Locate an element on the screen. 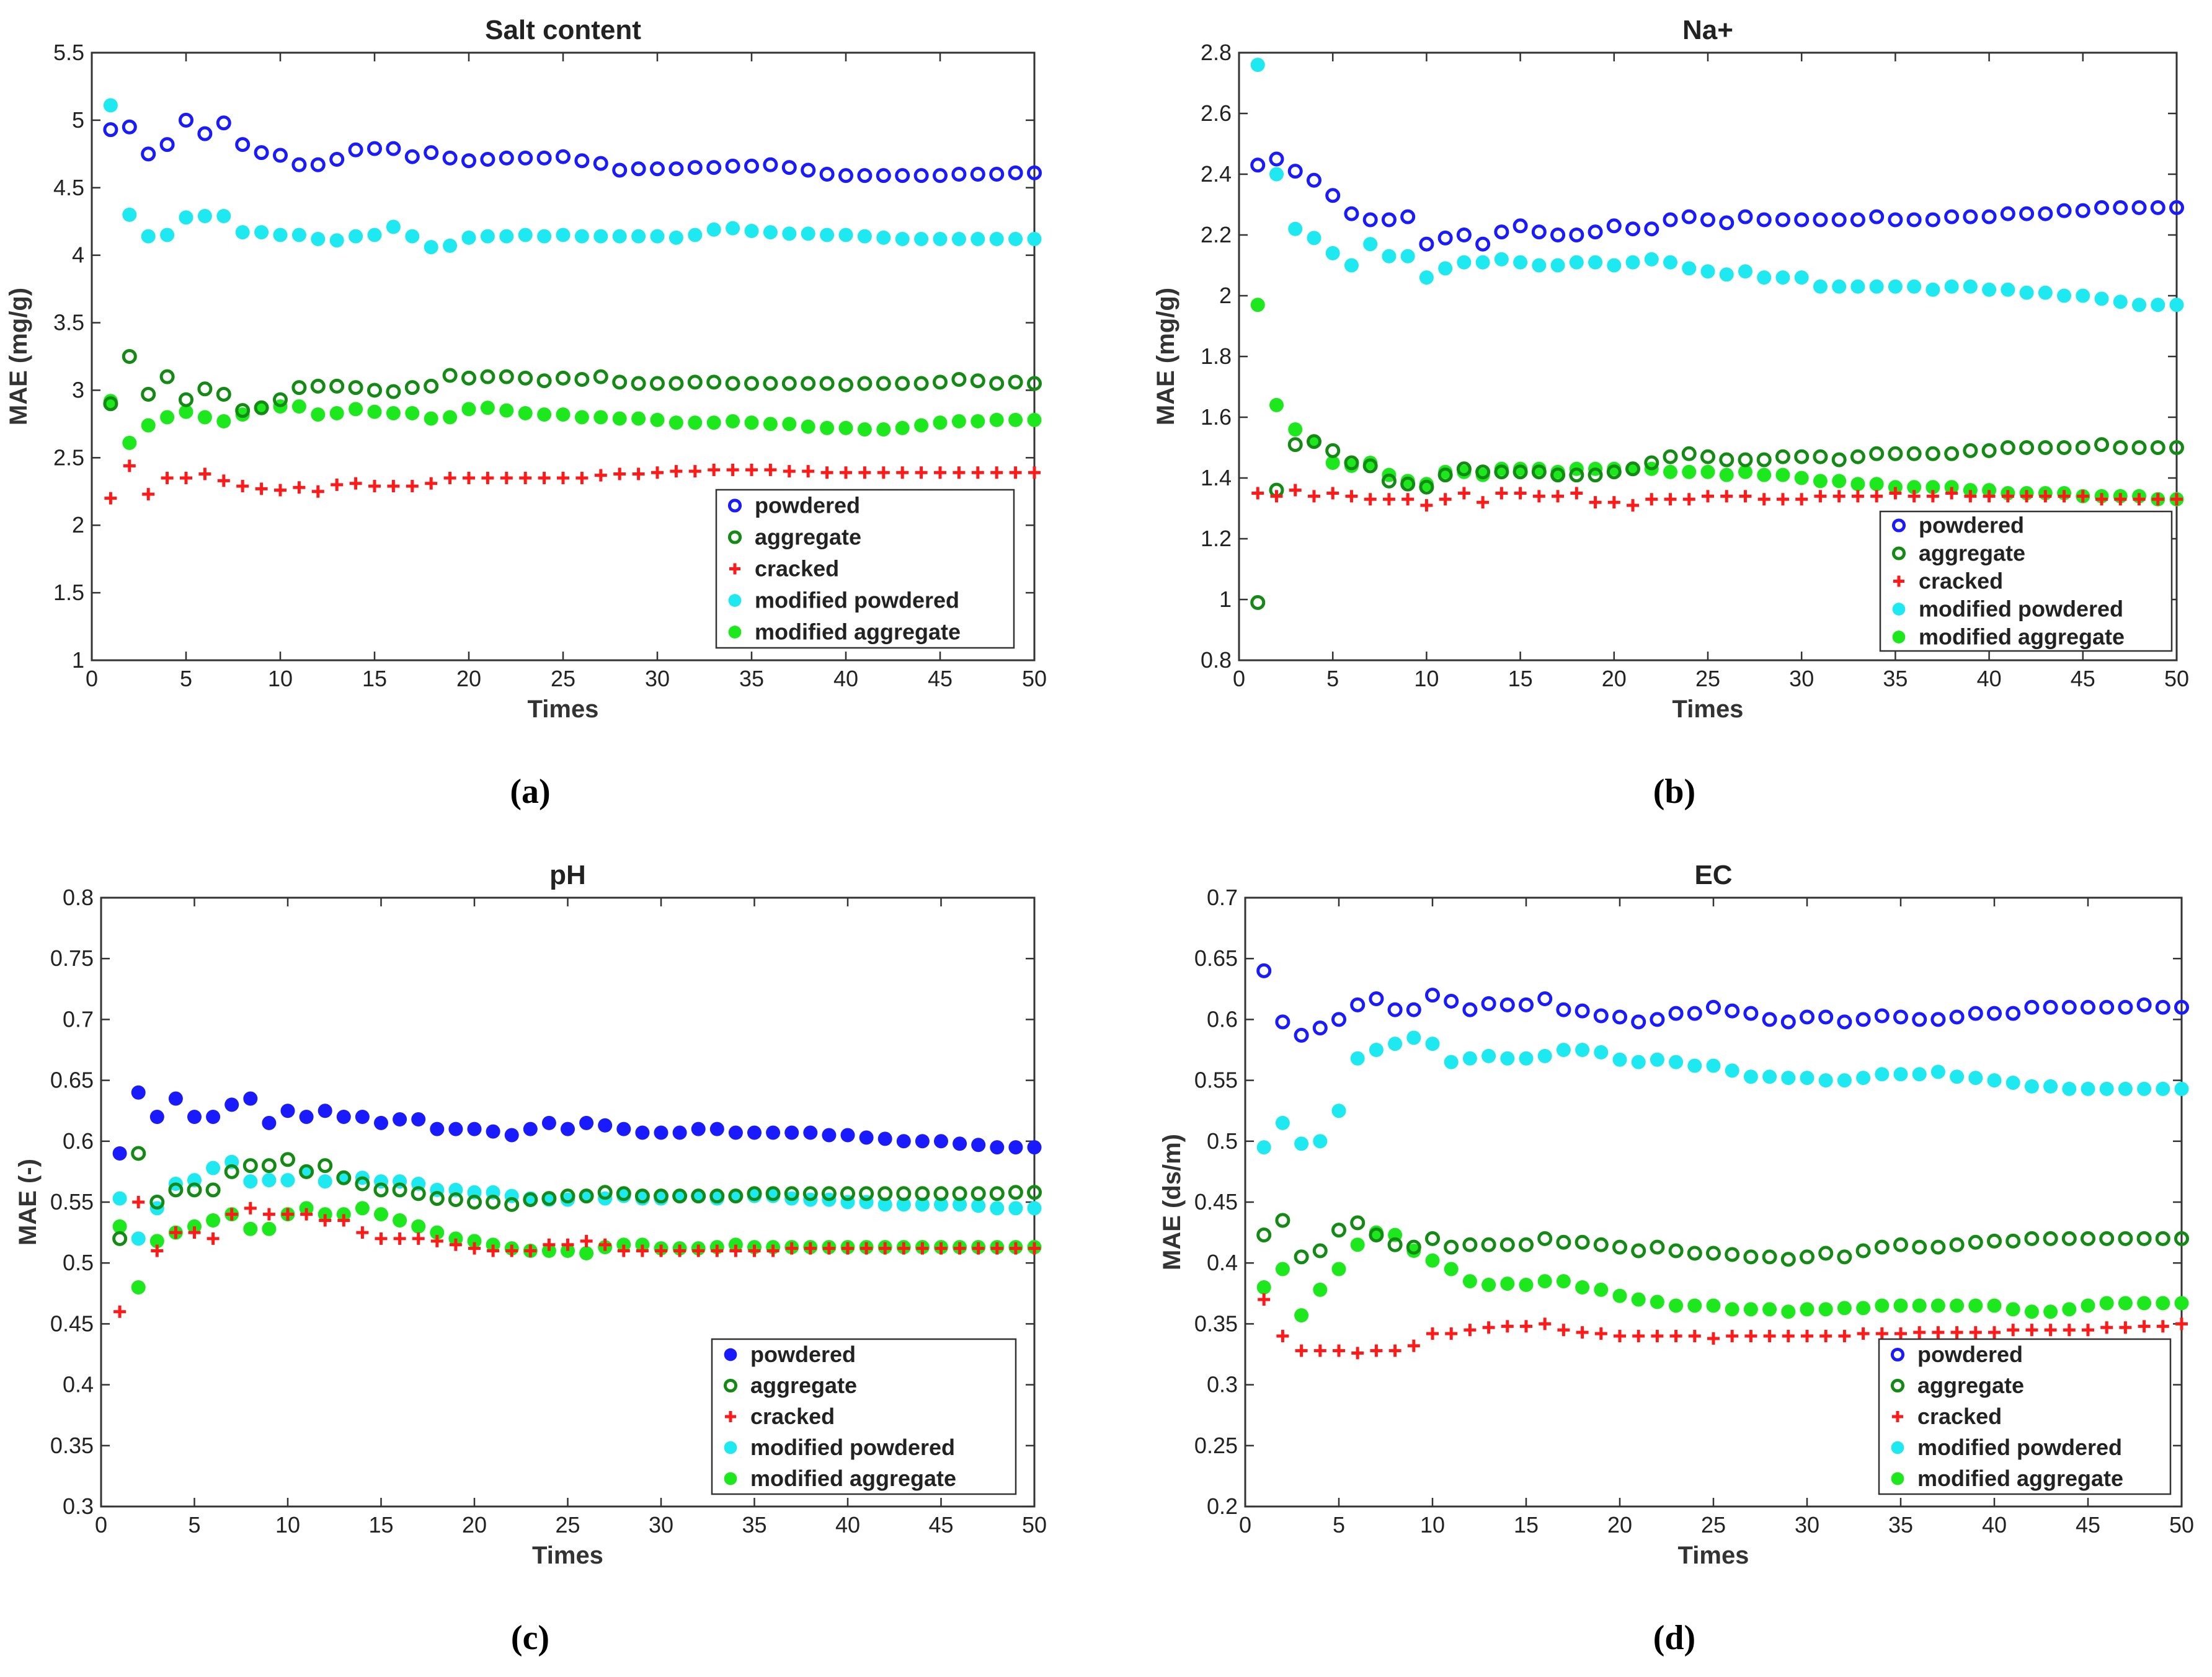 The height and width of the screenshot is (1677, 2212). legend-box is located at coordinates (2026, 581).